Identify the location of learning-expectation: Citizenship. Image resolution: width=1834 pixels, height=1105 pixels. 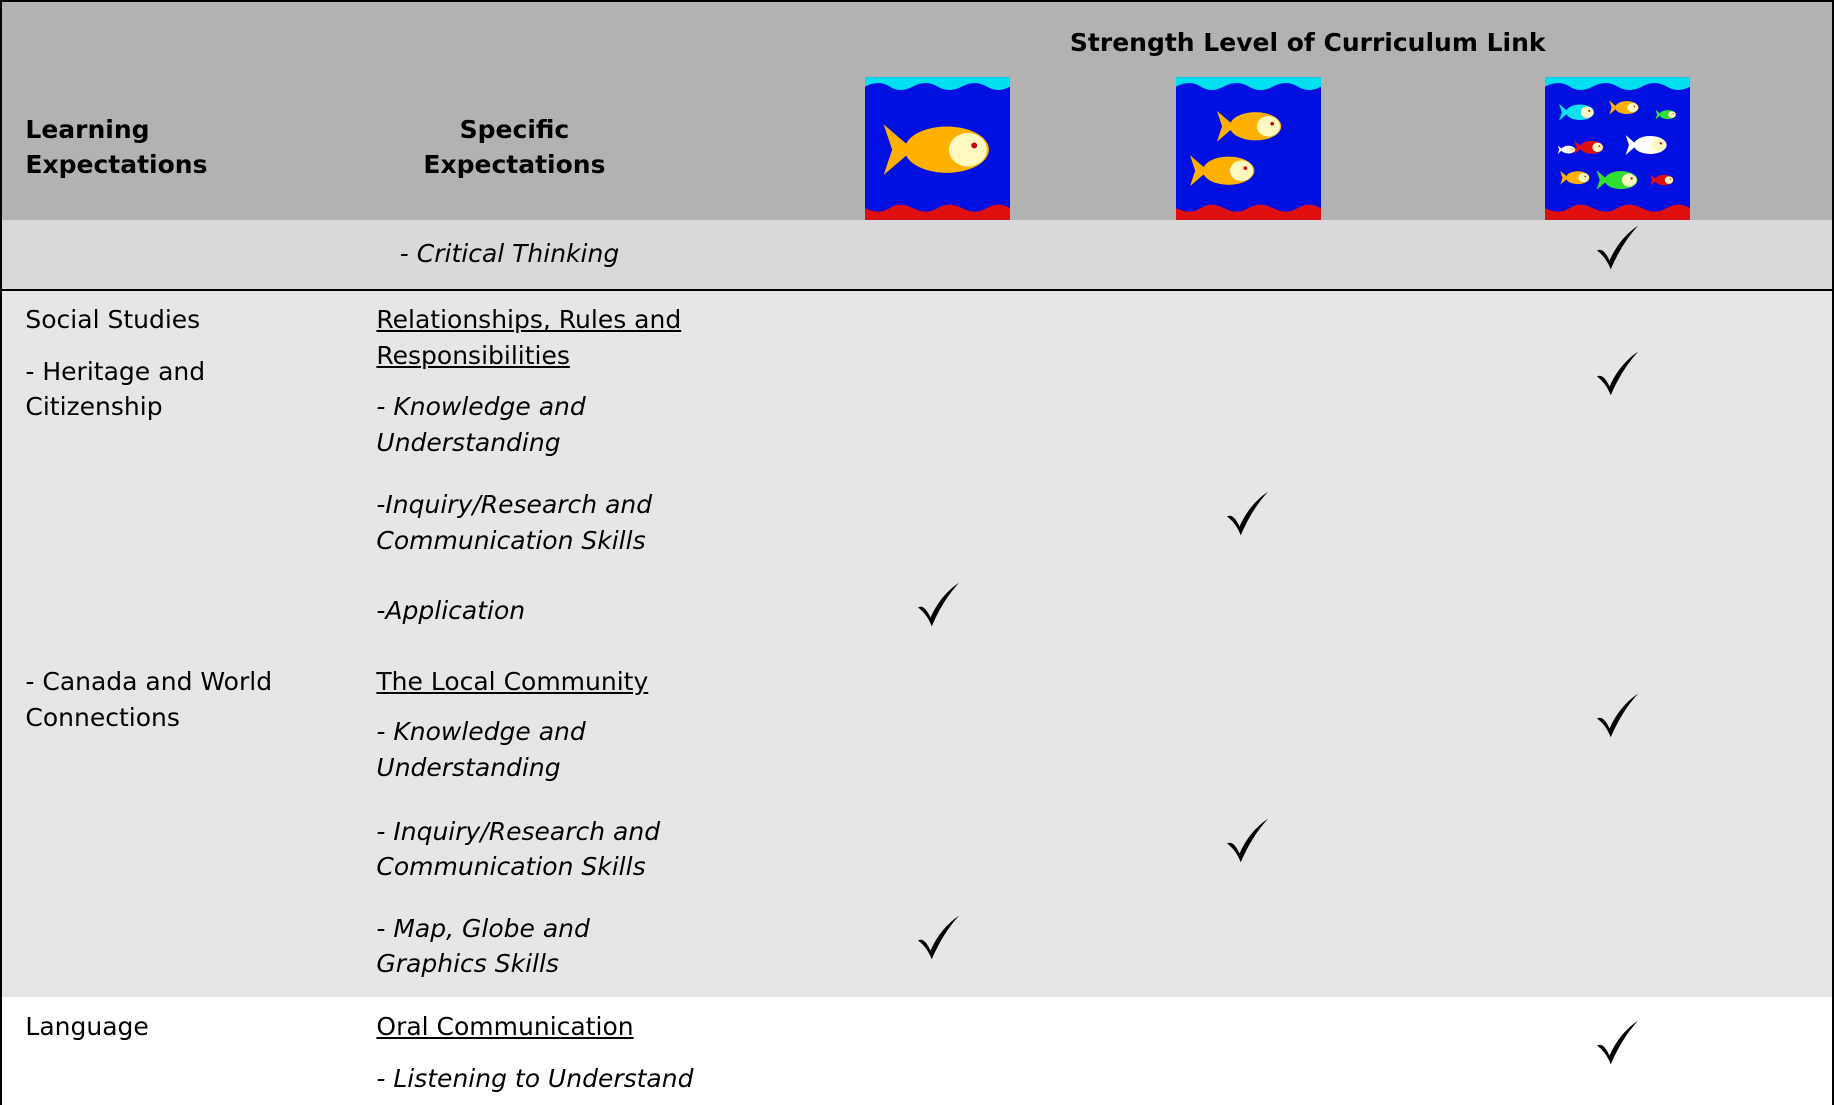
(94, 407).